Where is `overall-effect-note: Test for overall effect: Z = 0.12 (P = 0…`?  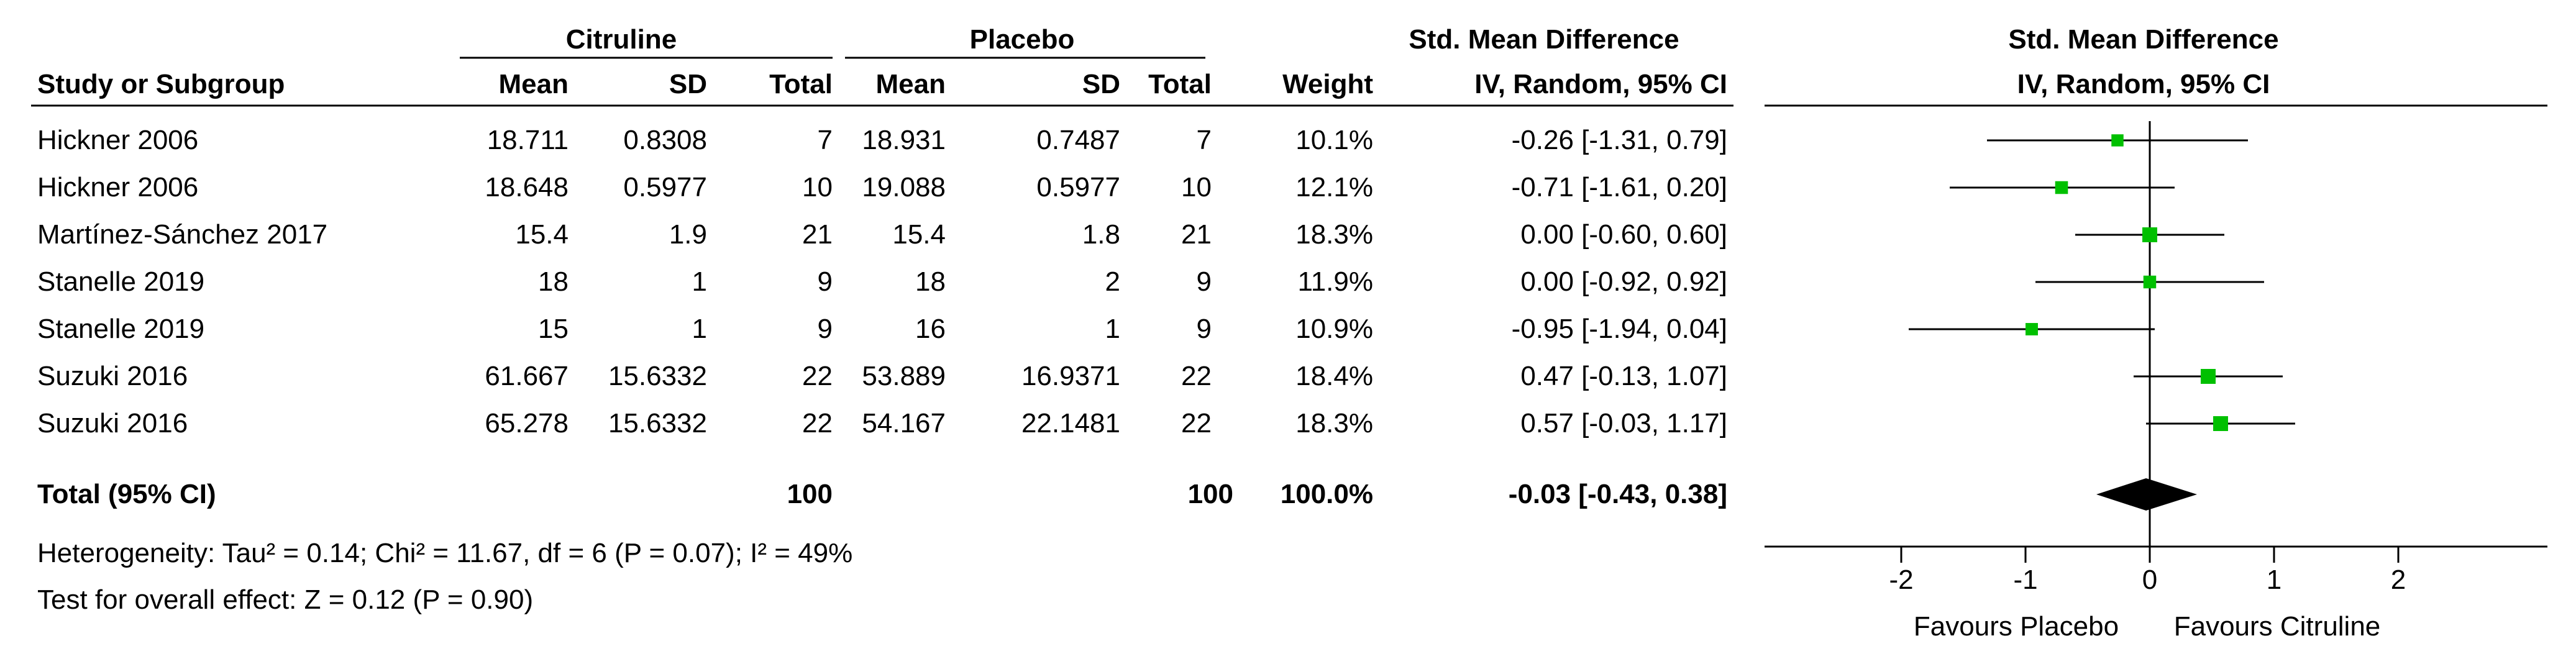 overall-effect-note: Test for overall effect: Z = 0.12 (P = 0… is located at coordinates (285, 600).